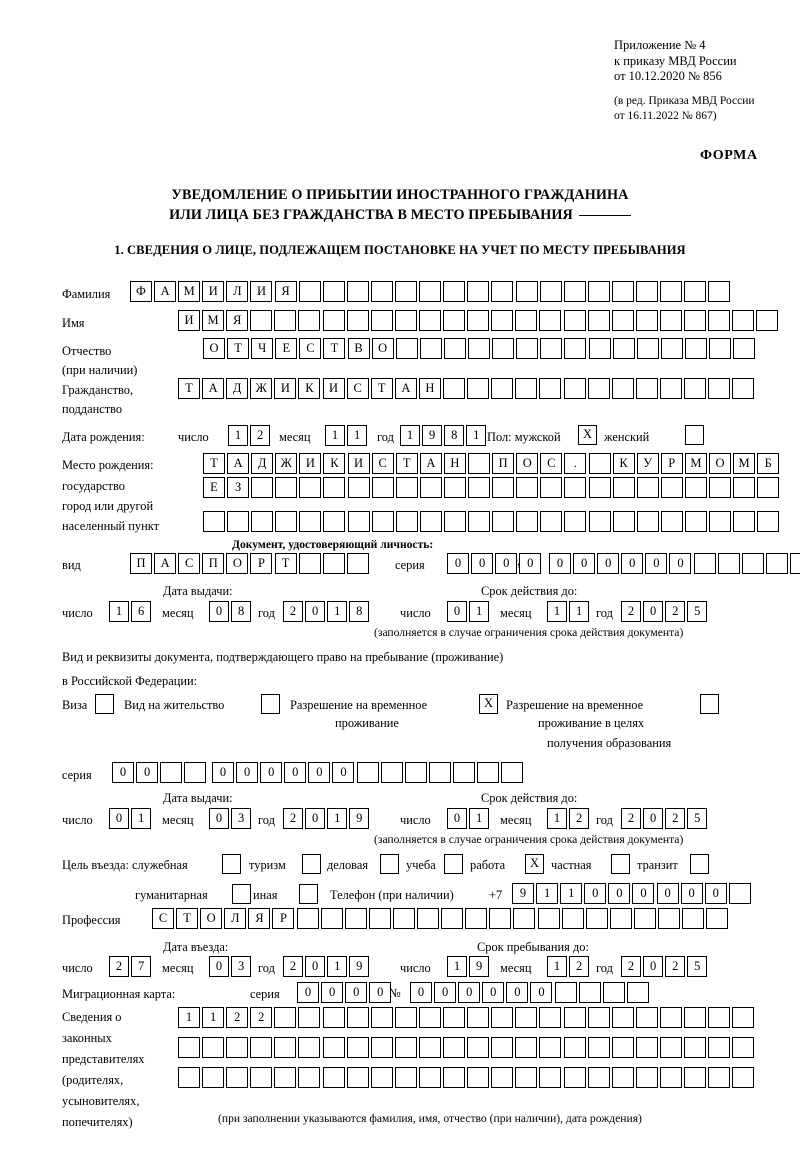 Image resolution: width=800 pixels, height=1163 pixels. I want to click on char-cell: Ж, so click(261, 388).